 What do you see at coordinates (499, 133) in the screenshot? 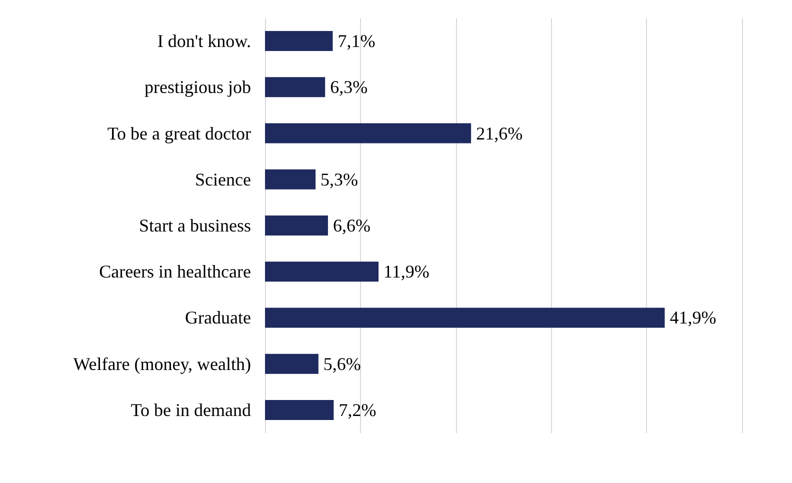
I see `data-label: 21,6%` at bounding box center [499, 133].